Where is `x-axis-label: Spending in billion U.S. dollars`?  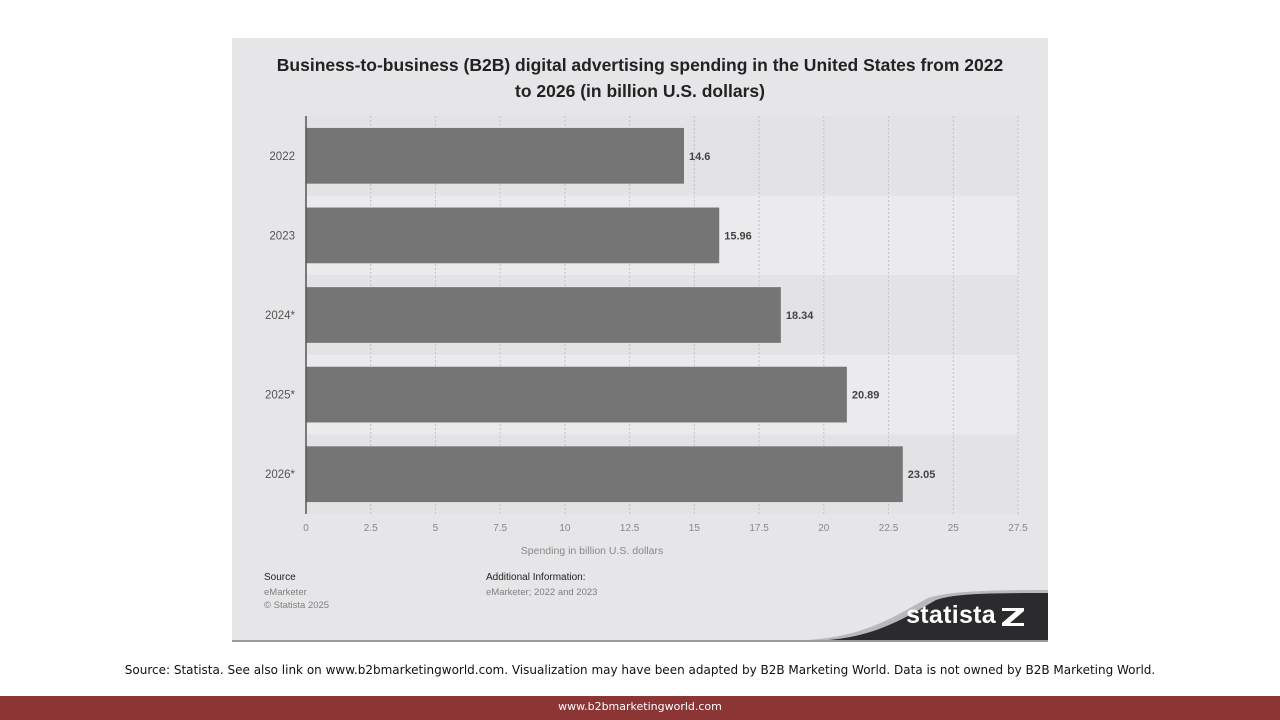
x-axis-label: Spending in billion U.S. dollars is located at coordinates (592, 551).